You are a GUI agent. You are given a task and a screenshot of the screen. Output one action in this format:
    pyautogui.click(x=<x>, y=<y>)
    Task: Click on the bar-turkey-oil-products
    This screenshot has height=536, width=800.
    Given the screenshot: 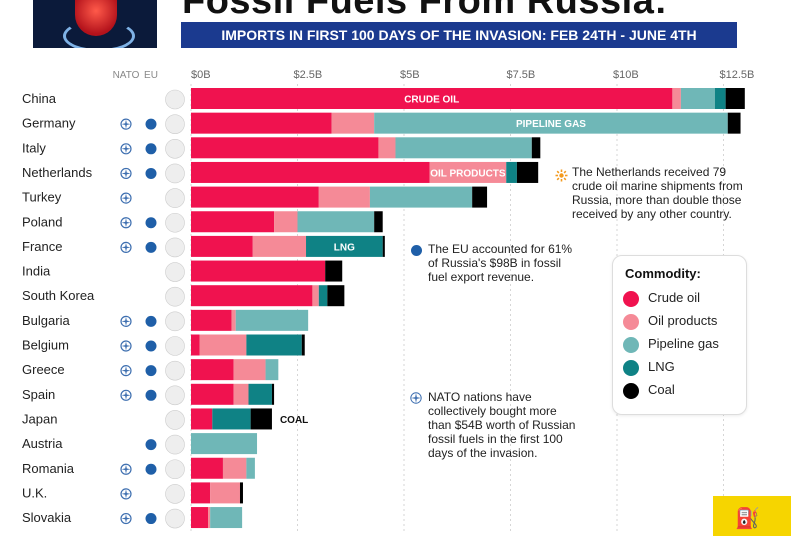 What is the action you would take?
    pyautogui.click(x=344, y=197)
    